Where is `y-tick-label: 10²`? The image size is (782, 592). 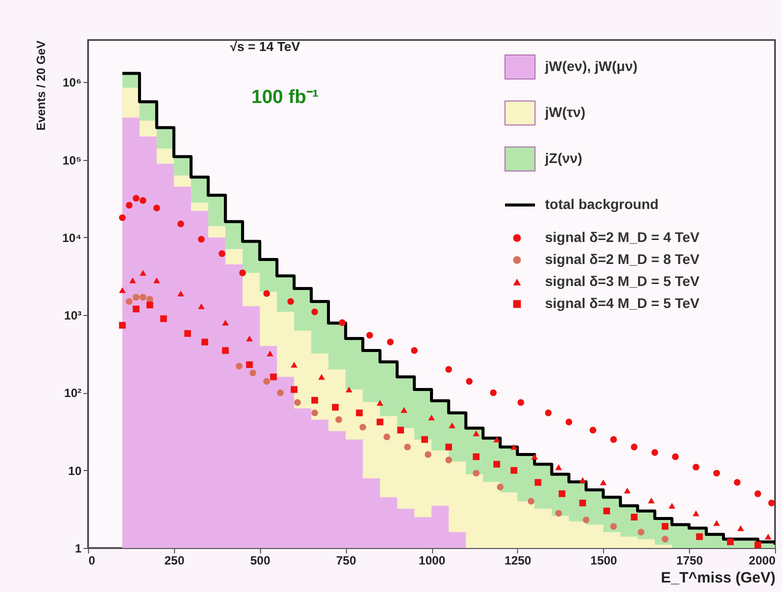
y-tick-label: 10² is located at coordinates (73, 393).